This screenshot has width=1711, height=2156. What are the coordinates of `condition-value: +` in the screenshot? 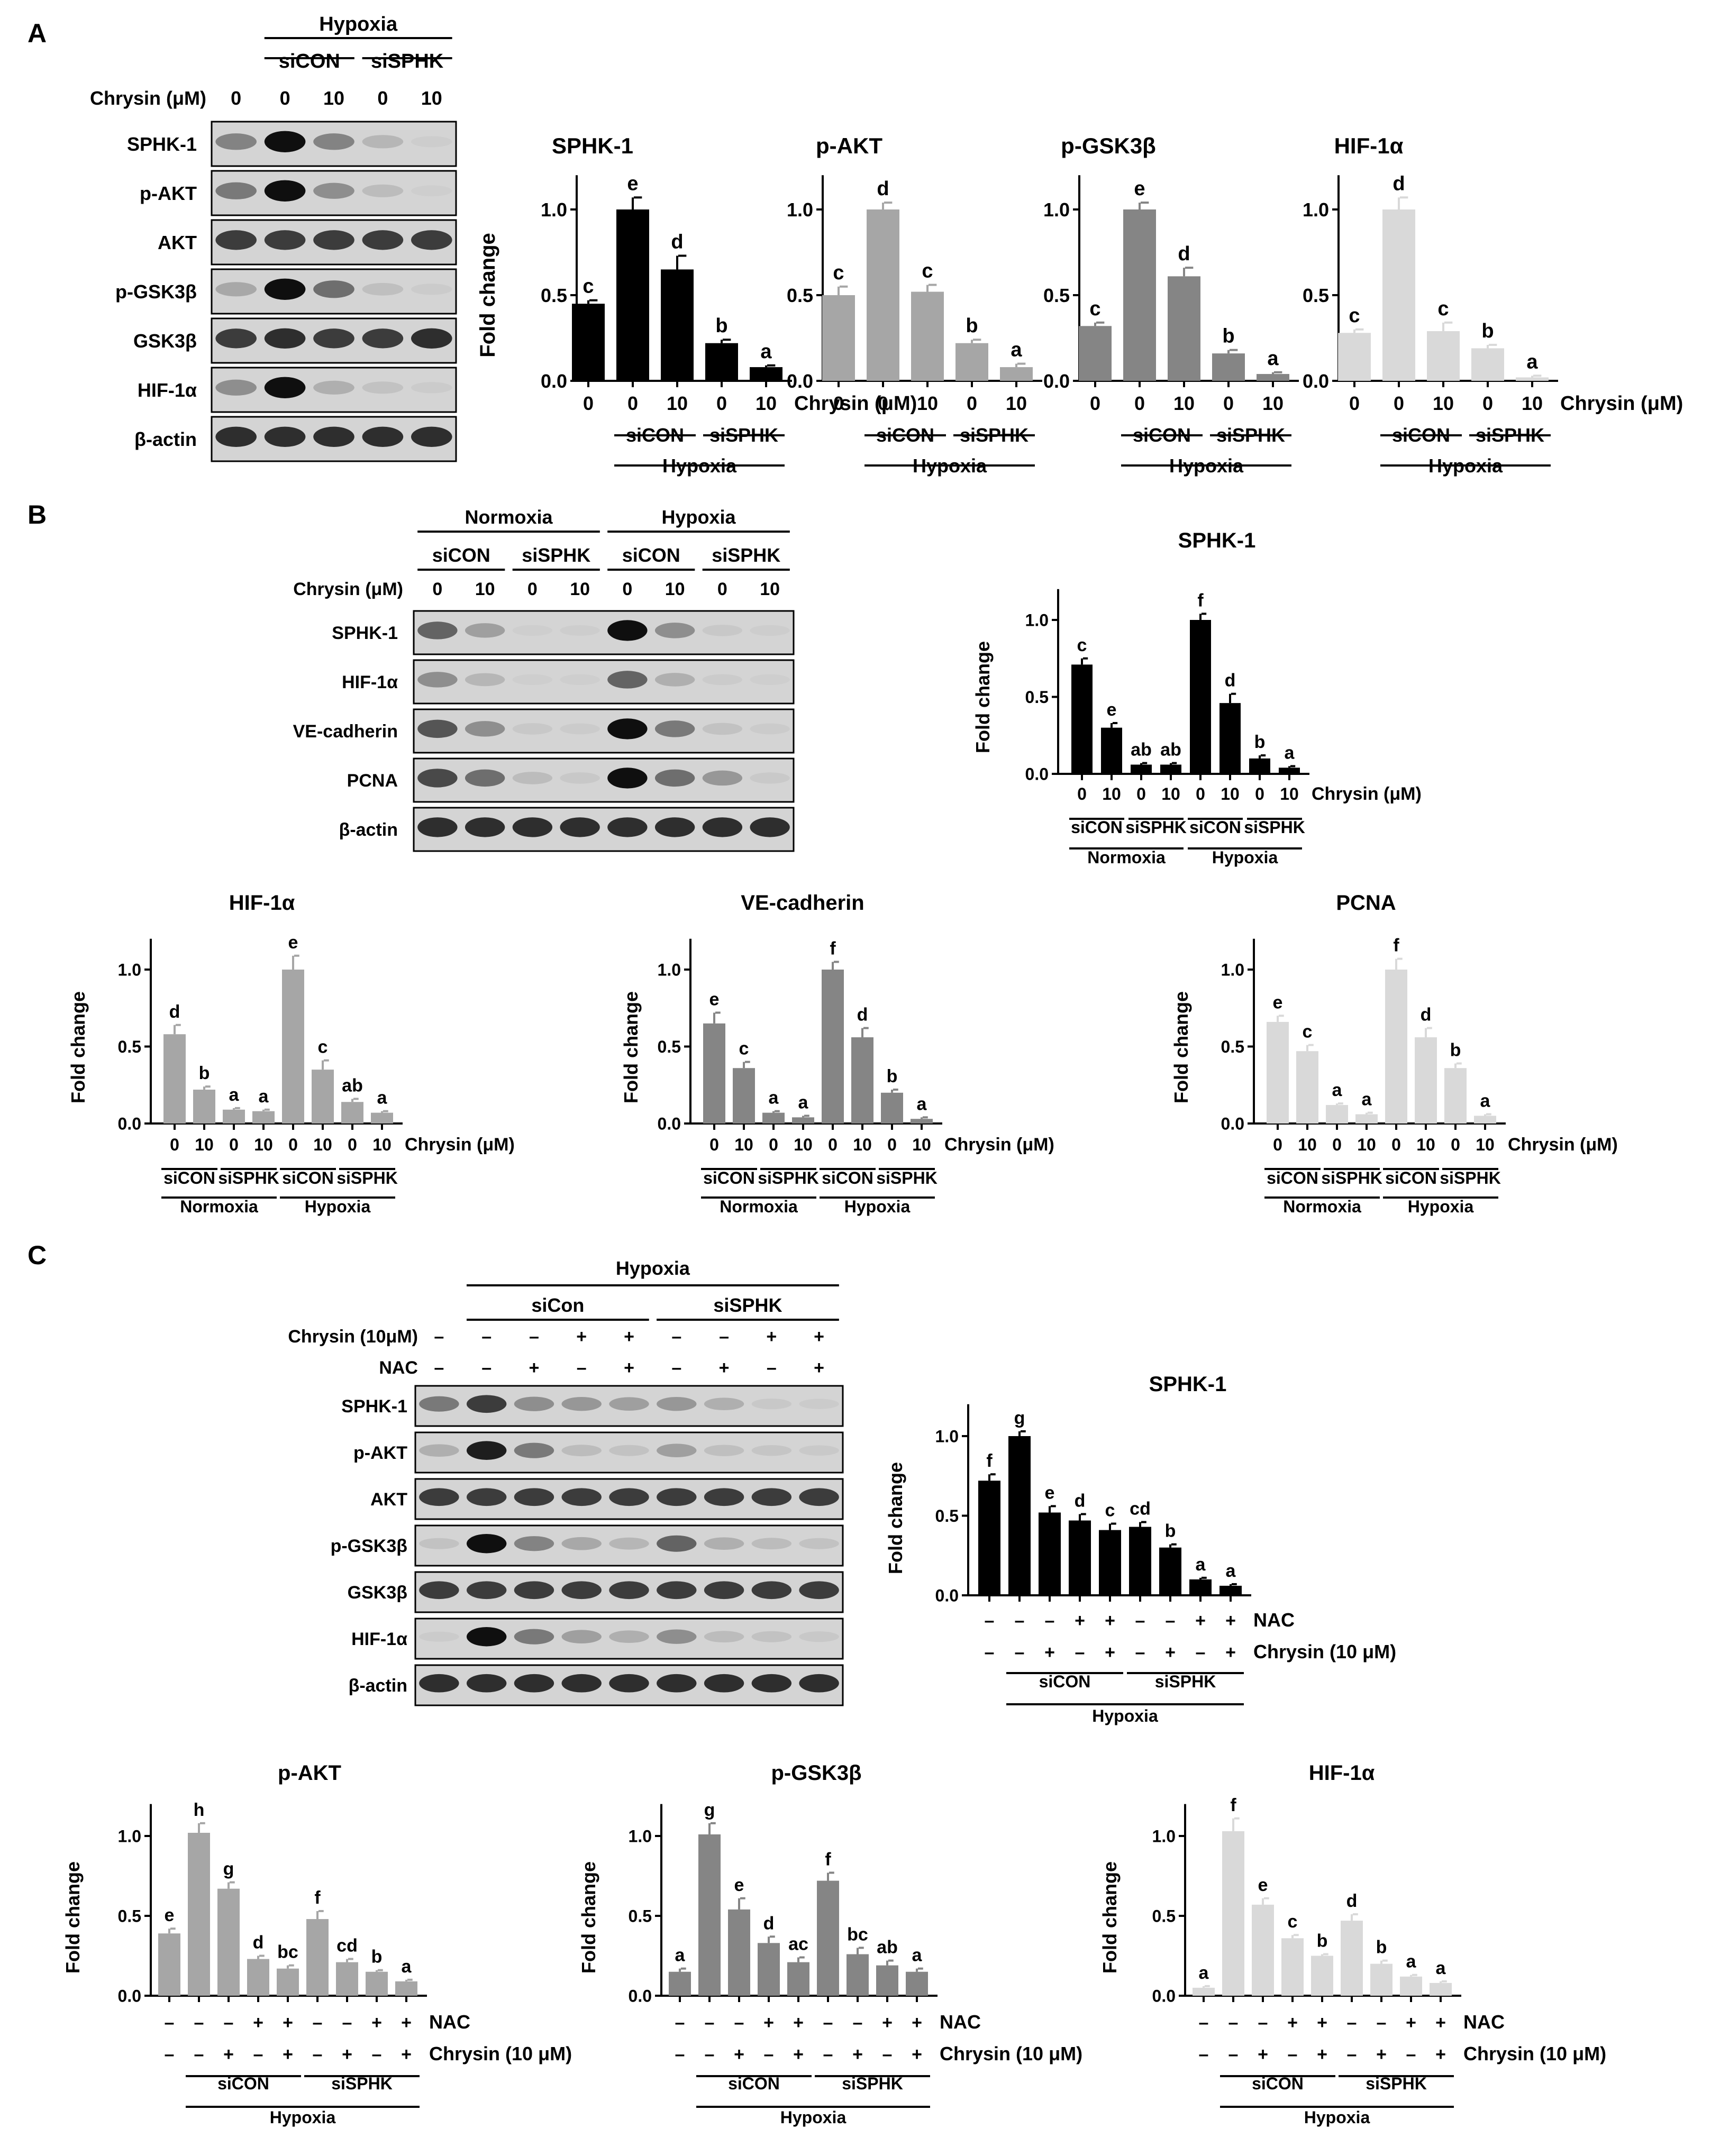 It's located at (819, 1337).